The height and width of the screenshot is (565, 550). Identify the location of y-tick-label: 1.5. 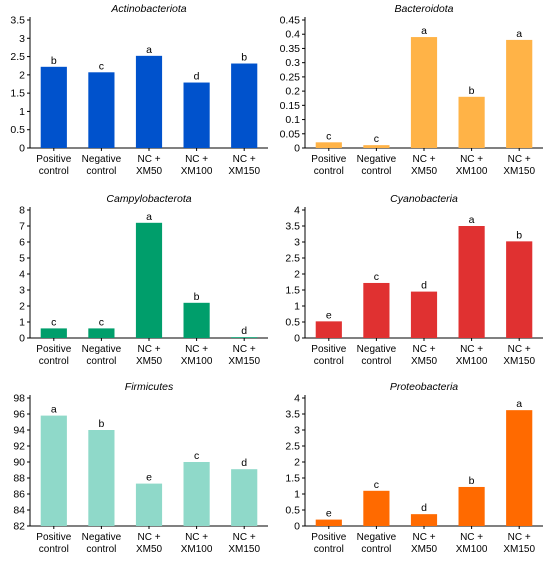
(17, 94).